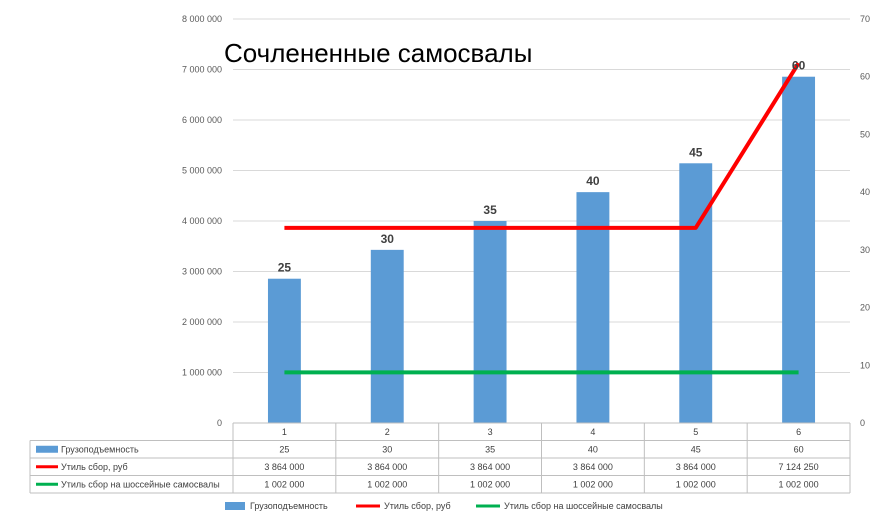 This screenshot has width=887, height=526. What do you see at coordinates (202, 221) in the screenshot?
I see `y-left-tick-label: 4 000 000` at bounding box center [202, 221].